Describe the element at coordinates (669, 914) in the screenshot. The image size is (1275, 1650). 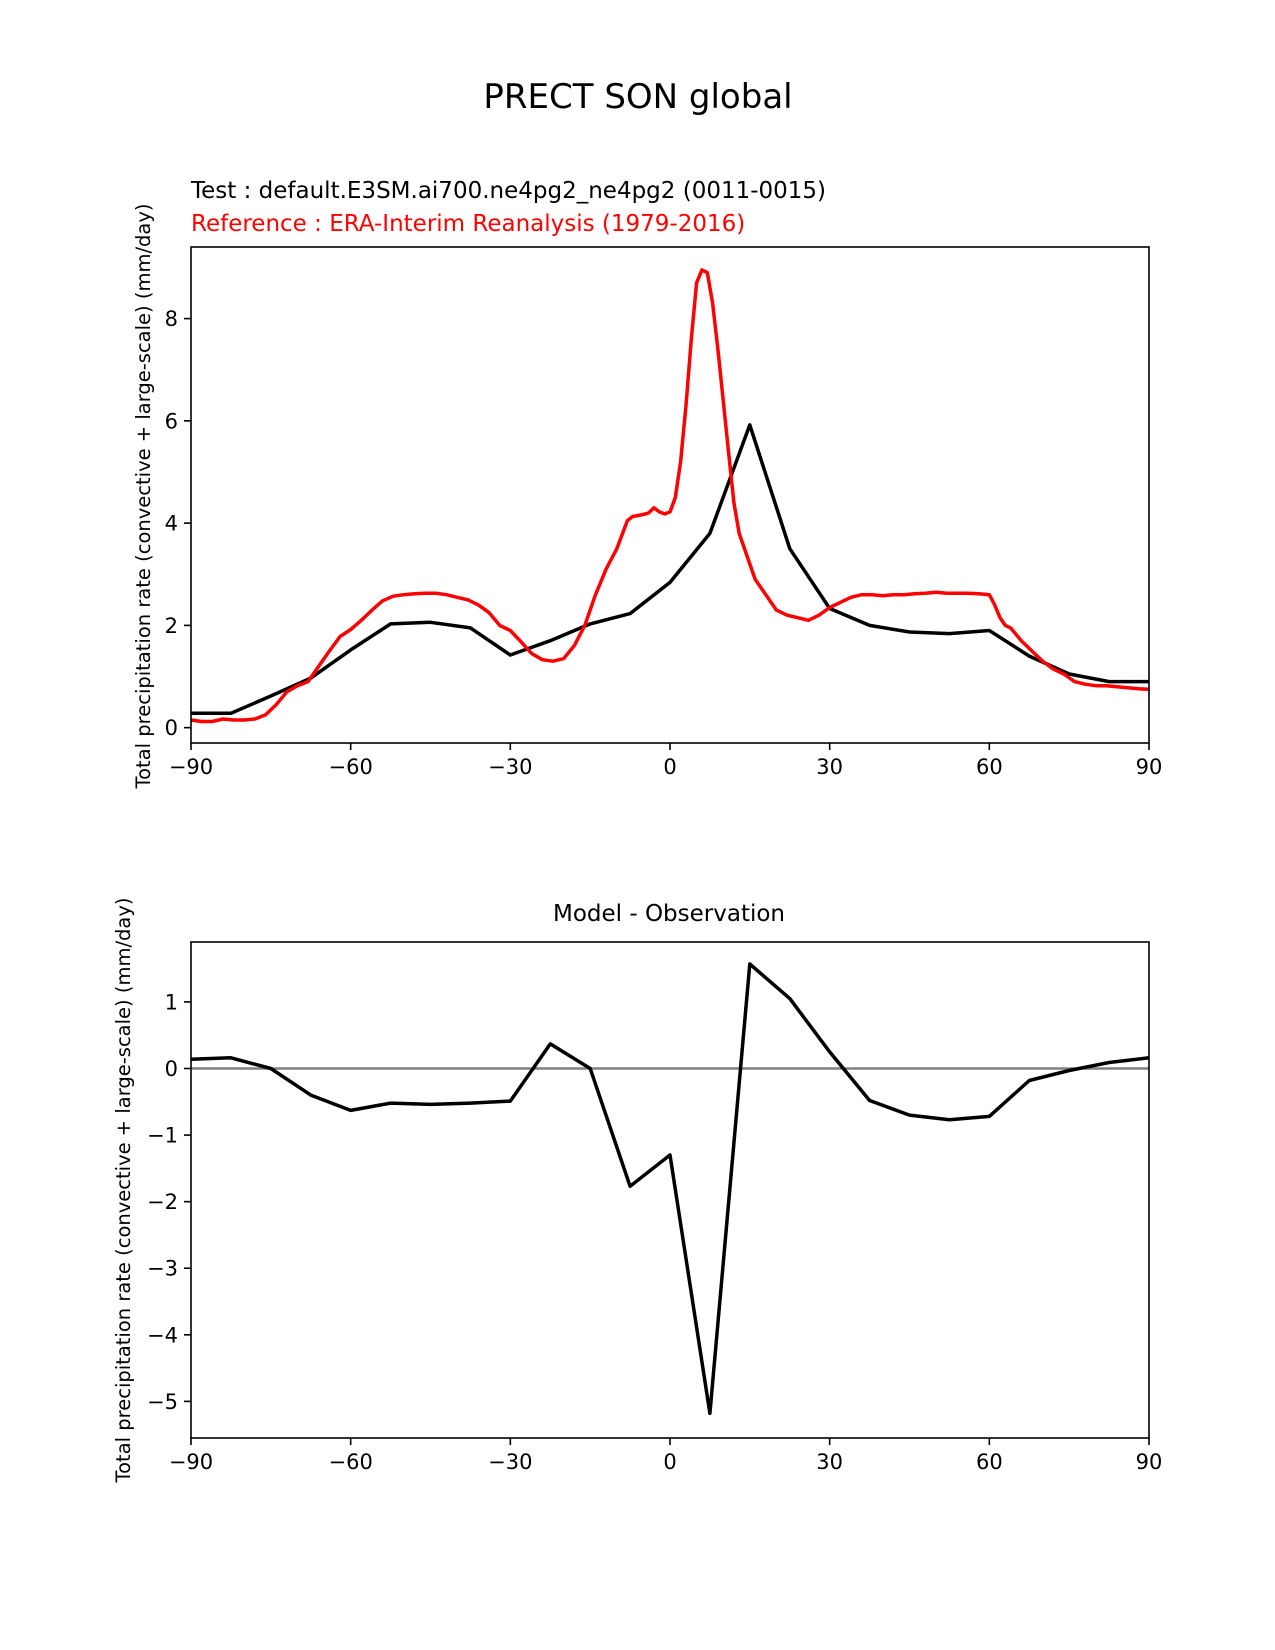
I see `difference-title: Model - Observation` at that location.